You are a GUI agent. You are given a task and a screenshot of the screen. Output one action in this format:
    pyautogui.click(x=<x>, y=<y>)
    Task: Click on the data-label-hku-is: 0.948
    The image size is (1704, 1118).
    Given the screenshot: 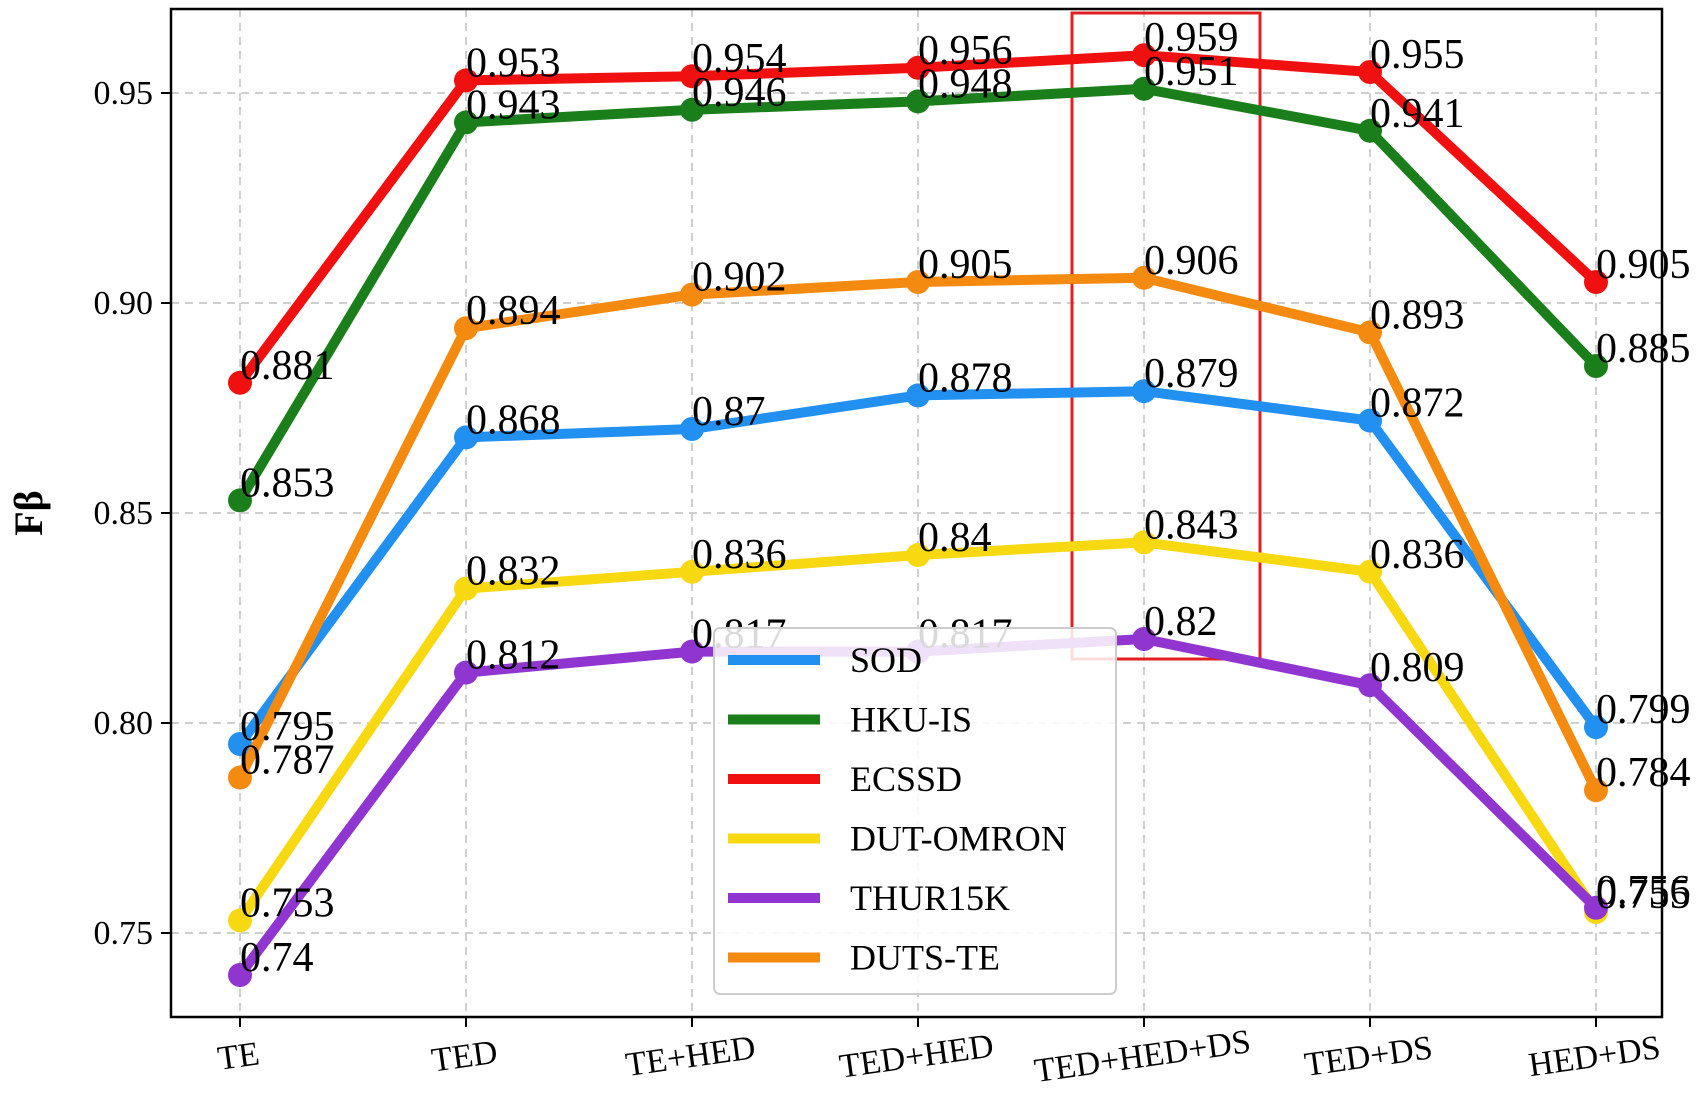 What is the action you would take?
    pyautogui.click(x=965, y=84)
    